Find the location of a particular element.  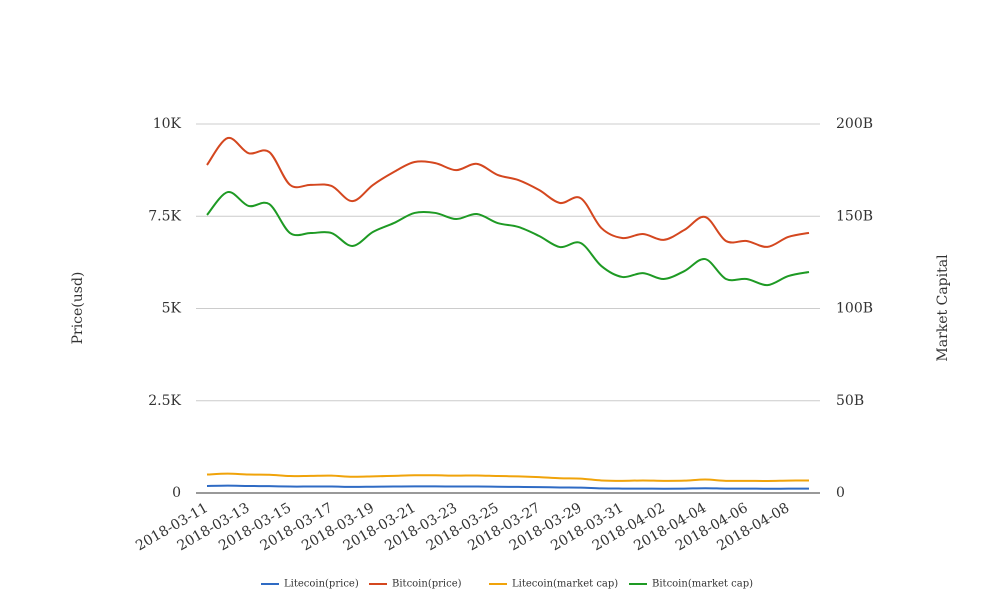

y2-tick-label: 50B is located at coordinates (850, 401).